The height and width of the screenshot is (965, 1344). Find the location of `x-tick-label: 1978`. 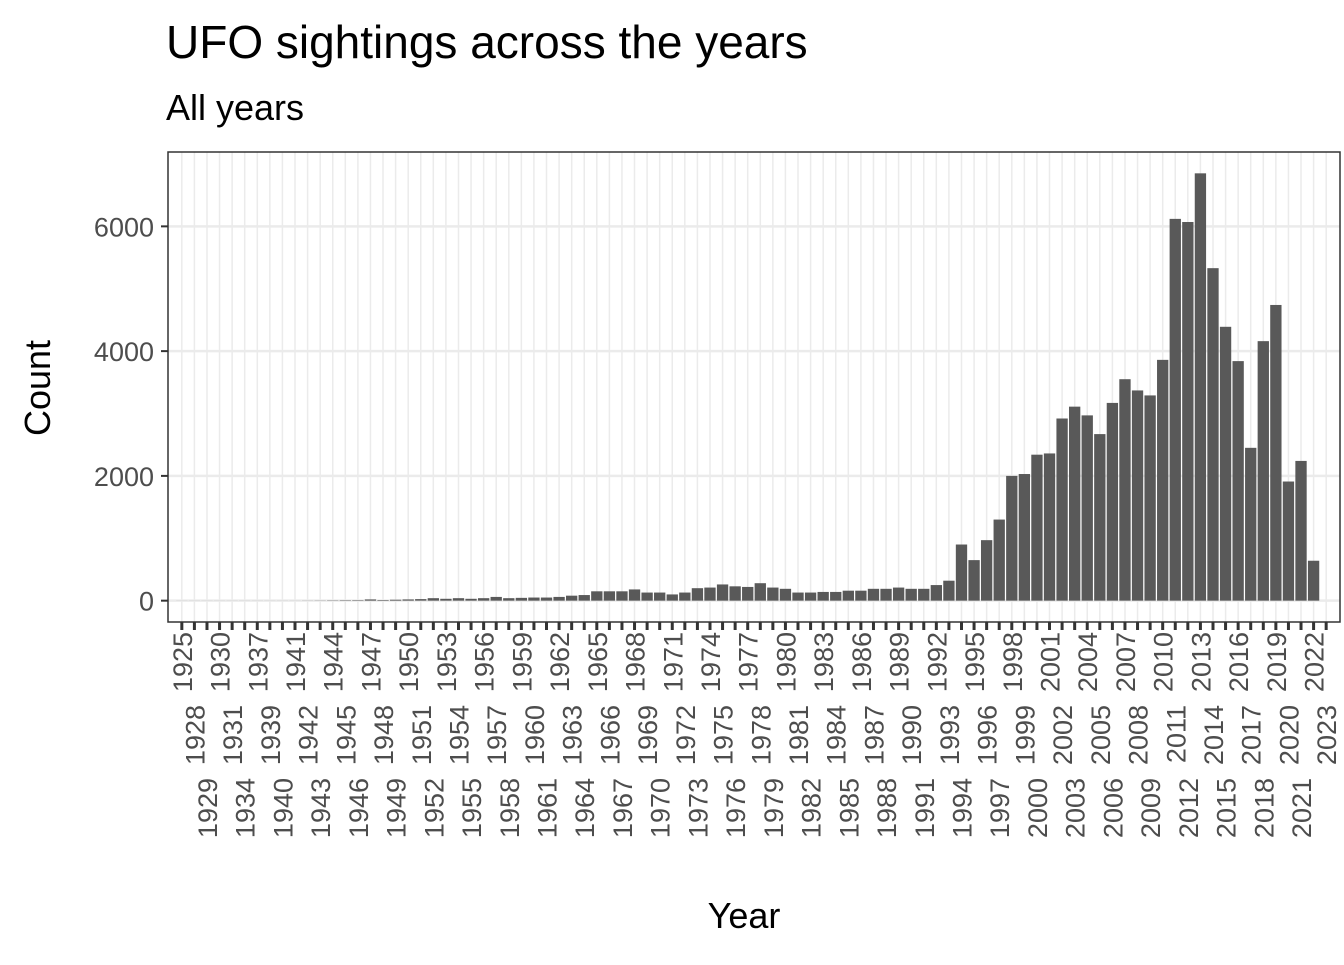

x-tick-label: 1978 is located at coordinates (761, 735).